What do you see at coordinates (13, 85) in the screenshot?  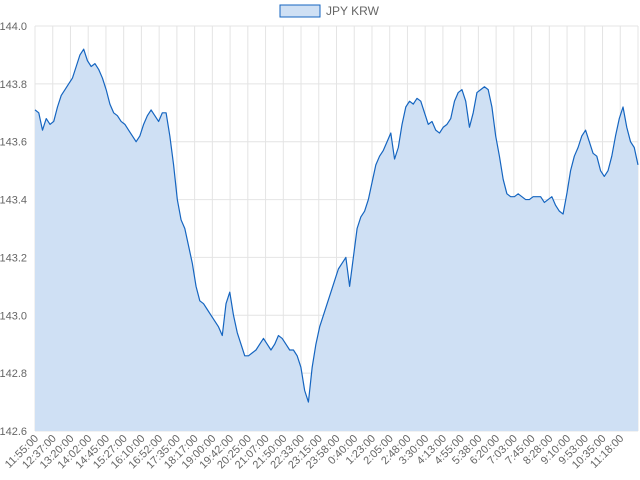 I see `y-tick-label: 143.8` at bounding box center [13, 85].